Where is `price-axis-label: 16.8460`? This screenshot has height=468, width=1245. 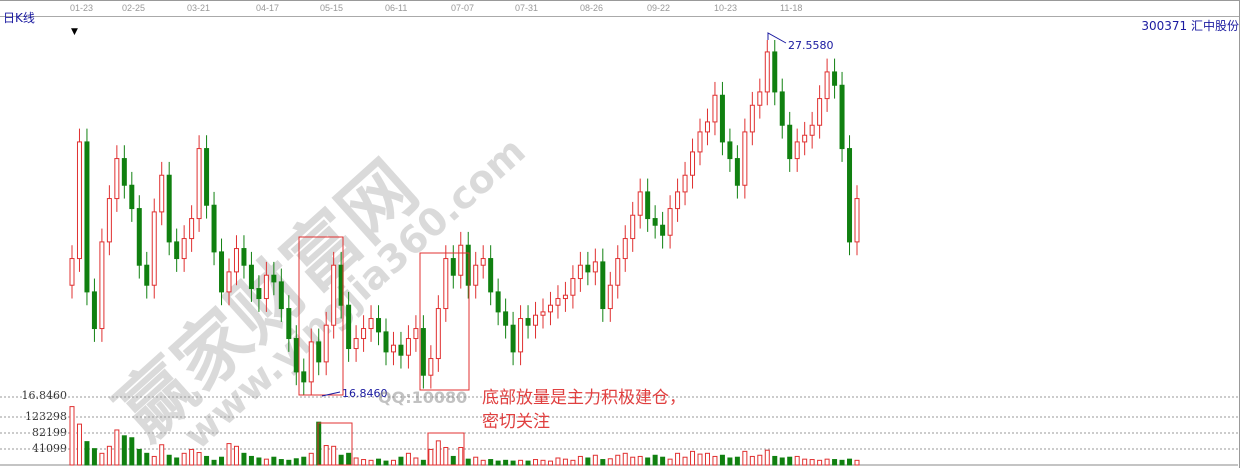
price-axis-label: 16.8460 is located at coordinates (44, 395).